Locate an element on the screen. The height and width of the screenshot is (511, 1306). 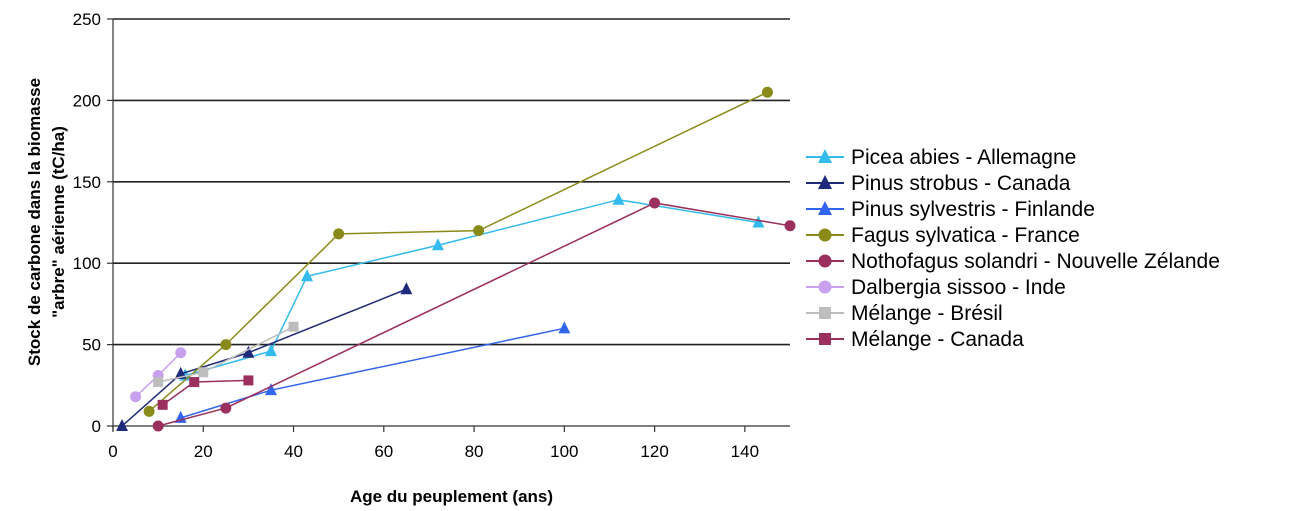
legend-item: Nothofagus solandri - Nouvelle Zélande is located at coordinates (1013, 261).